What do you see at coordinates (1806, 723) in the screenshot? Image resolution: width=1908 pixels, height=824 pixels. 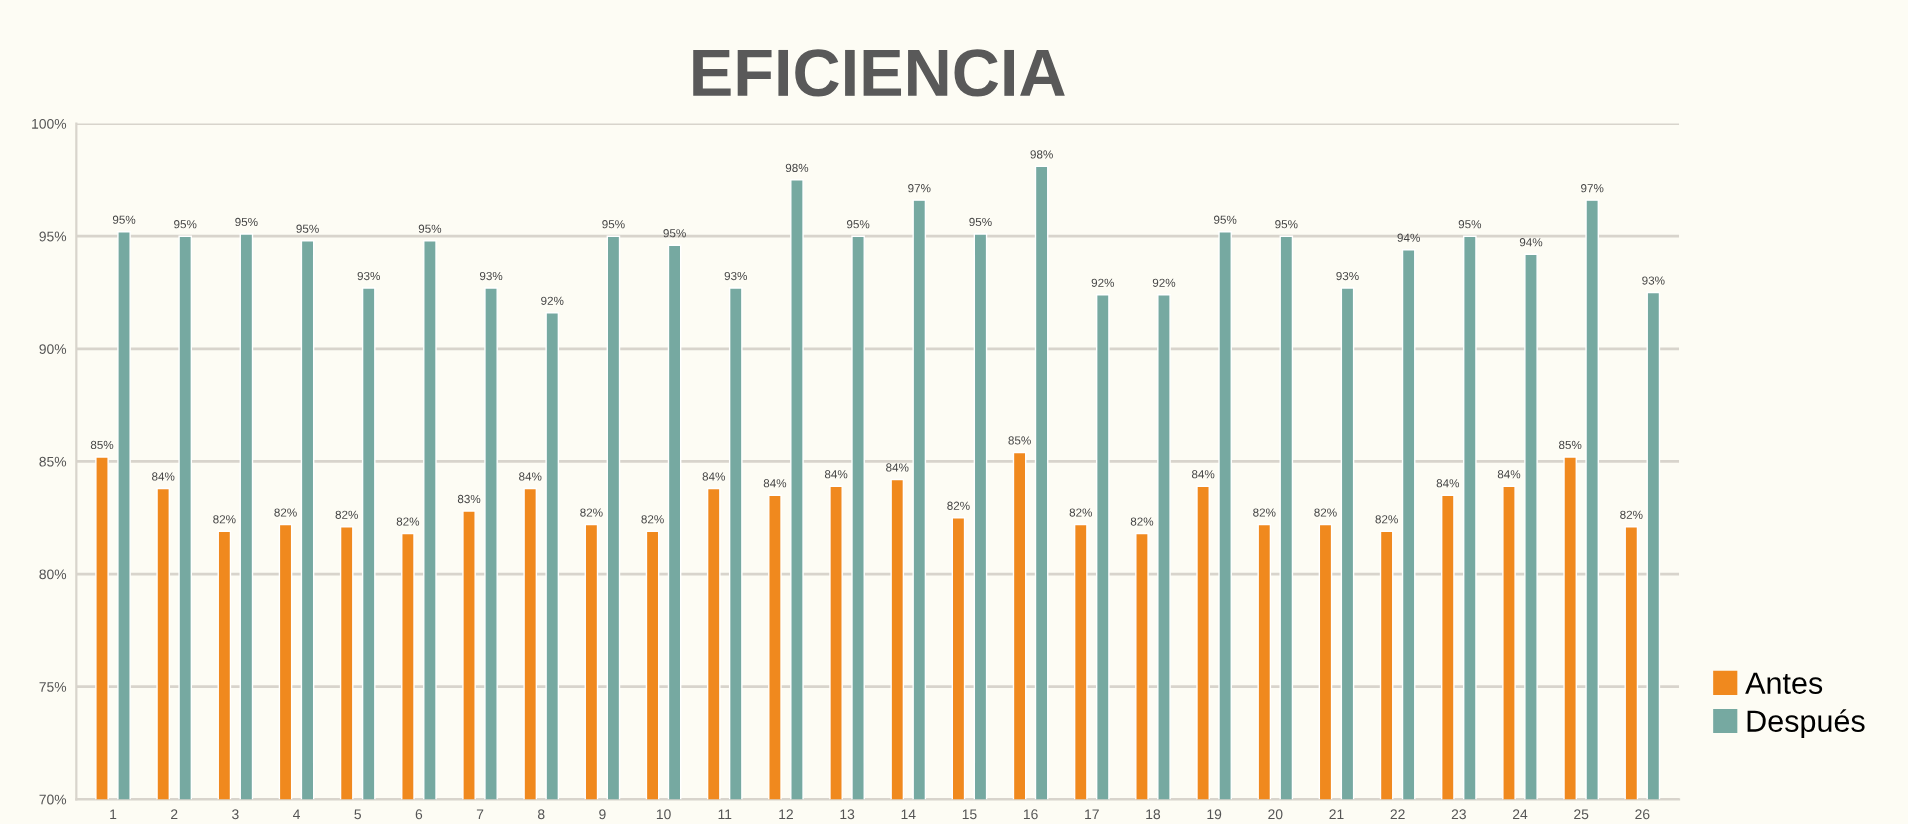 I see `legend-label: Después` at bounding box center [1806, 723].